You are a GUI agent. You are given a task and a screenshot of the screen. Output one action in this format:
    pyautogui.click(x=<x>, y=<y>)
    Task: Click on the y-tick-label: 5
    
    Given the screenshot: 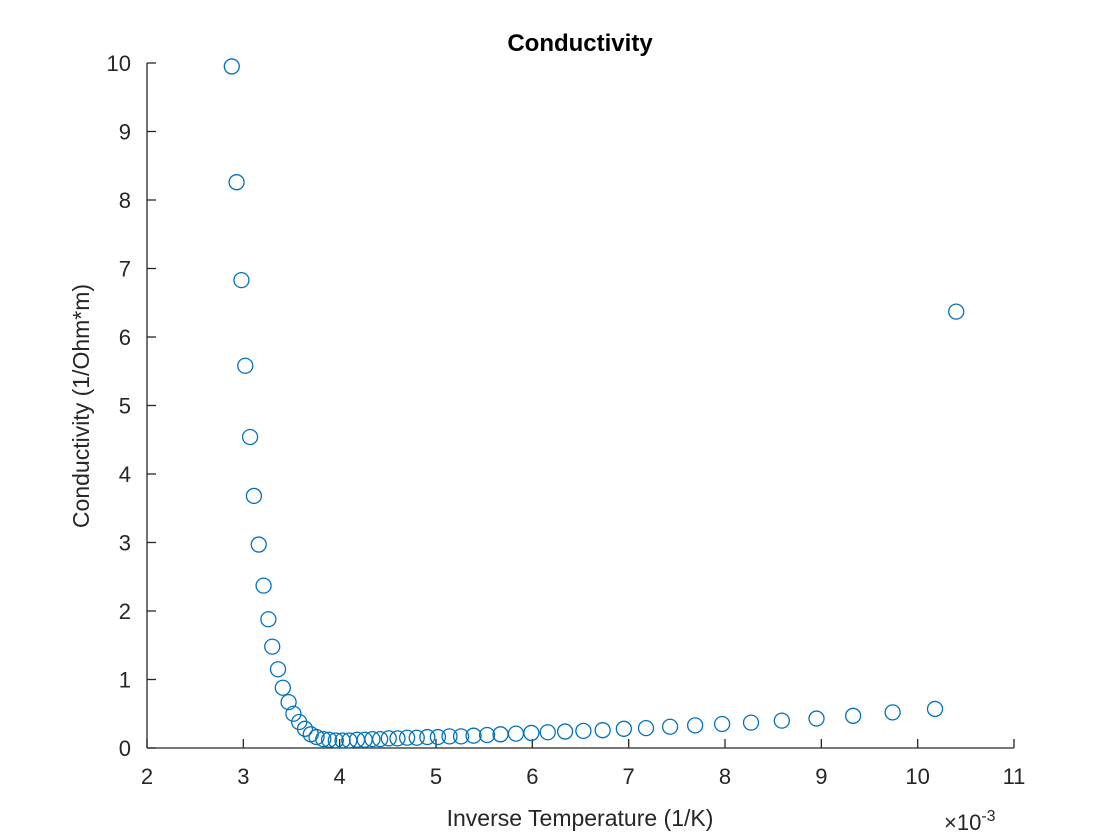 What is the action you would take?
    pyautogui.click(x=125, y=406)
    